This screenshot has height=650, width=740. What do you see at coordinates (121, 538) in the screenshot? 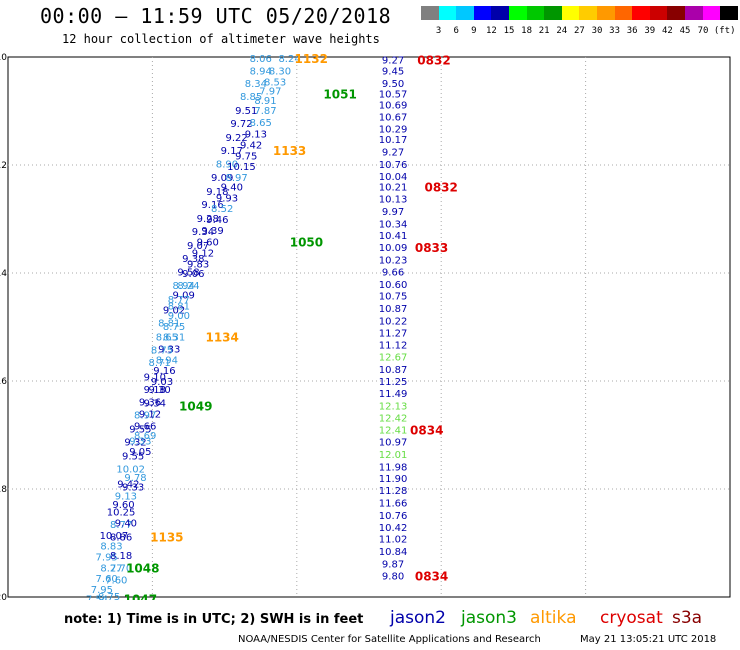
I see `swh-value: 8.86` at bounding box center [121, 538].